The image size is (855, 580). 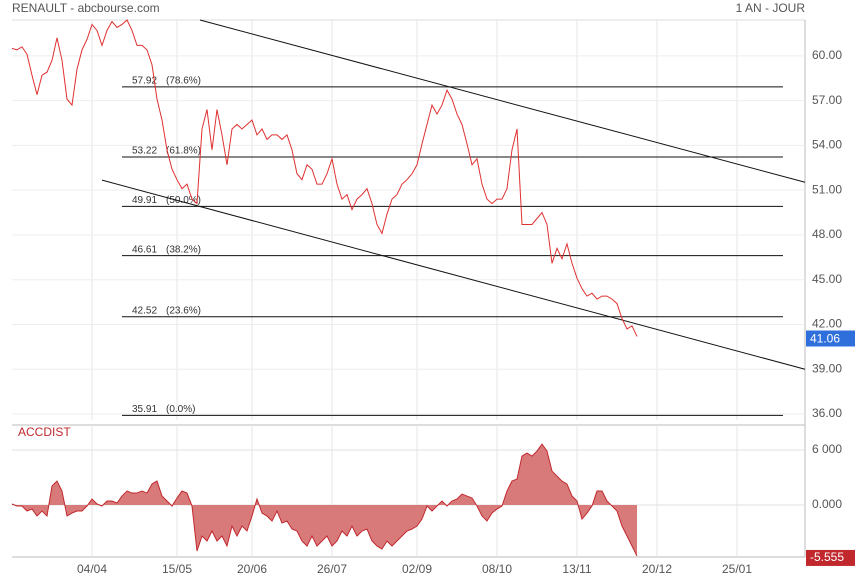 I want to click on fib-value: 49.91, so click(x=144, y=200).